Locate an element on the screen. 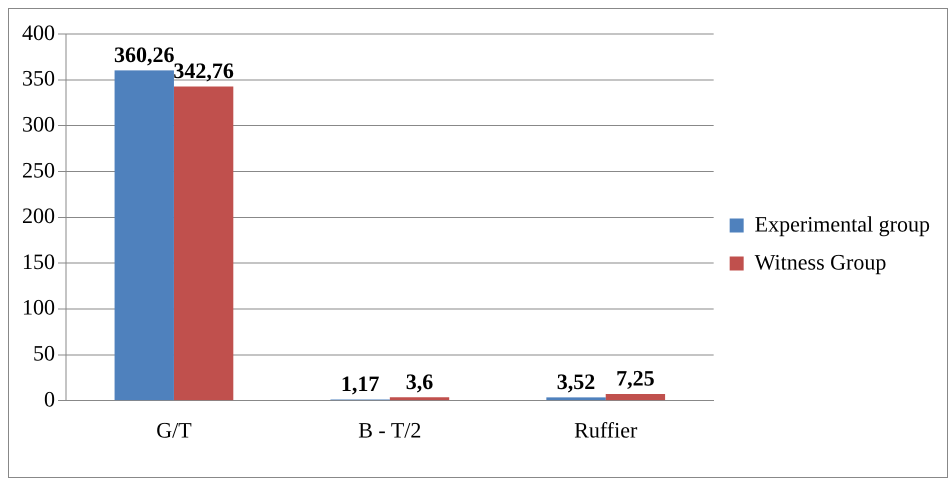  y-tick-label: 300 is located at coordinates (38, 123).